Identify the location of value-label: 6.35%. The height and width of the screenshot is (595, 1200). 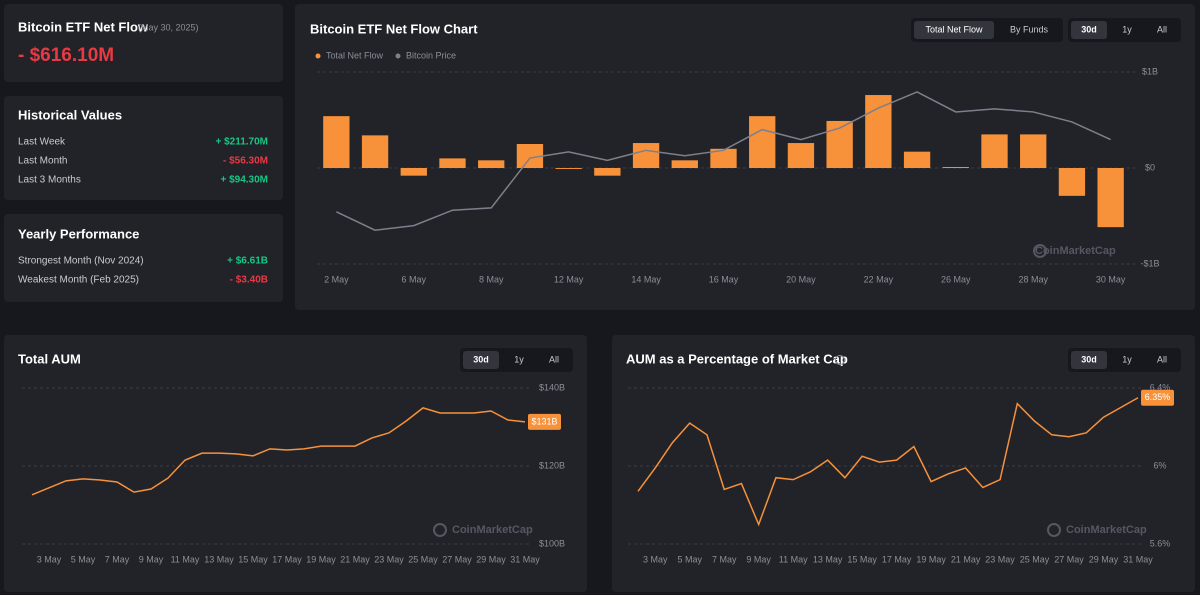
(1158, 397).